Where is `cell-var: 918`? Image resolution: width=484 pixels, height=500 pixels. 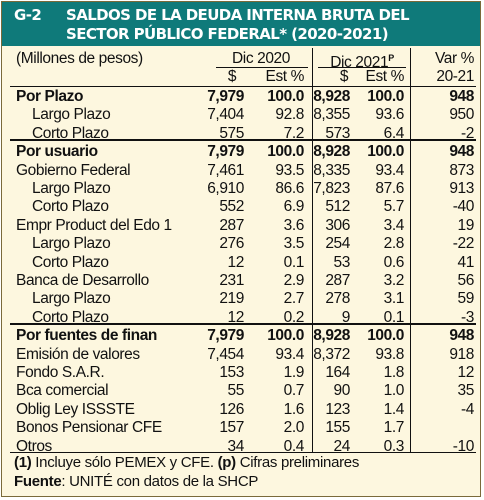
cell-var: 918 is located at coordinates (461, 354).